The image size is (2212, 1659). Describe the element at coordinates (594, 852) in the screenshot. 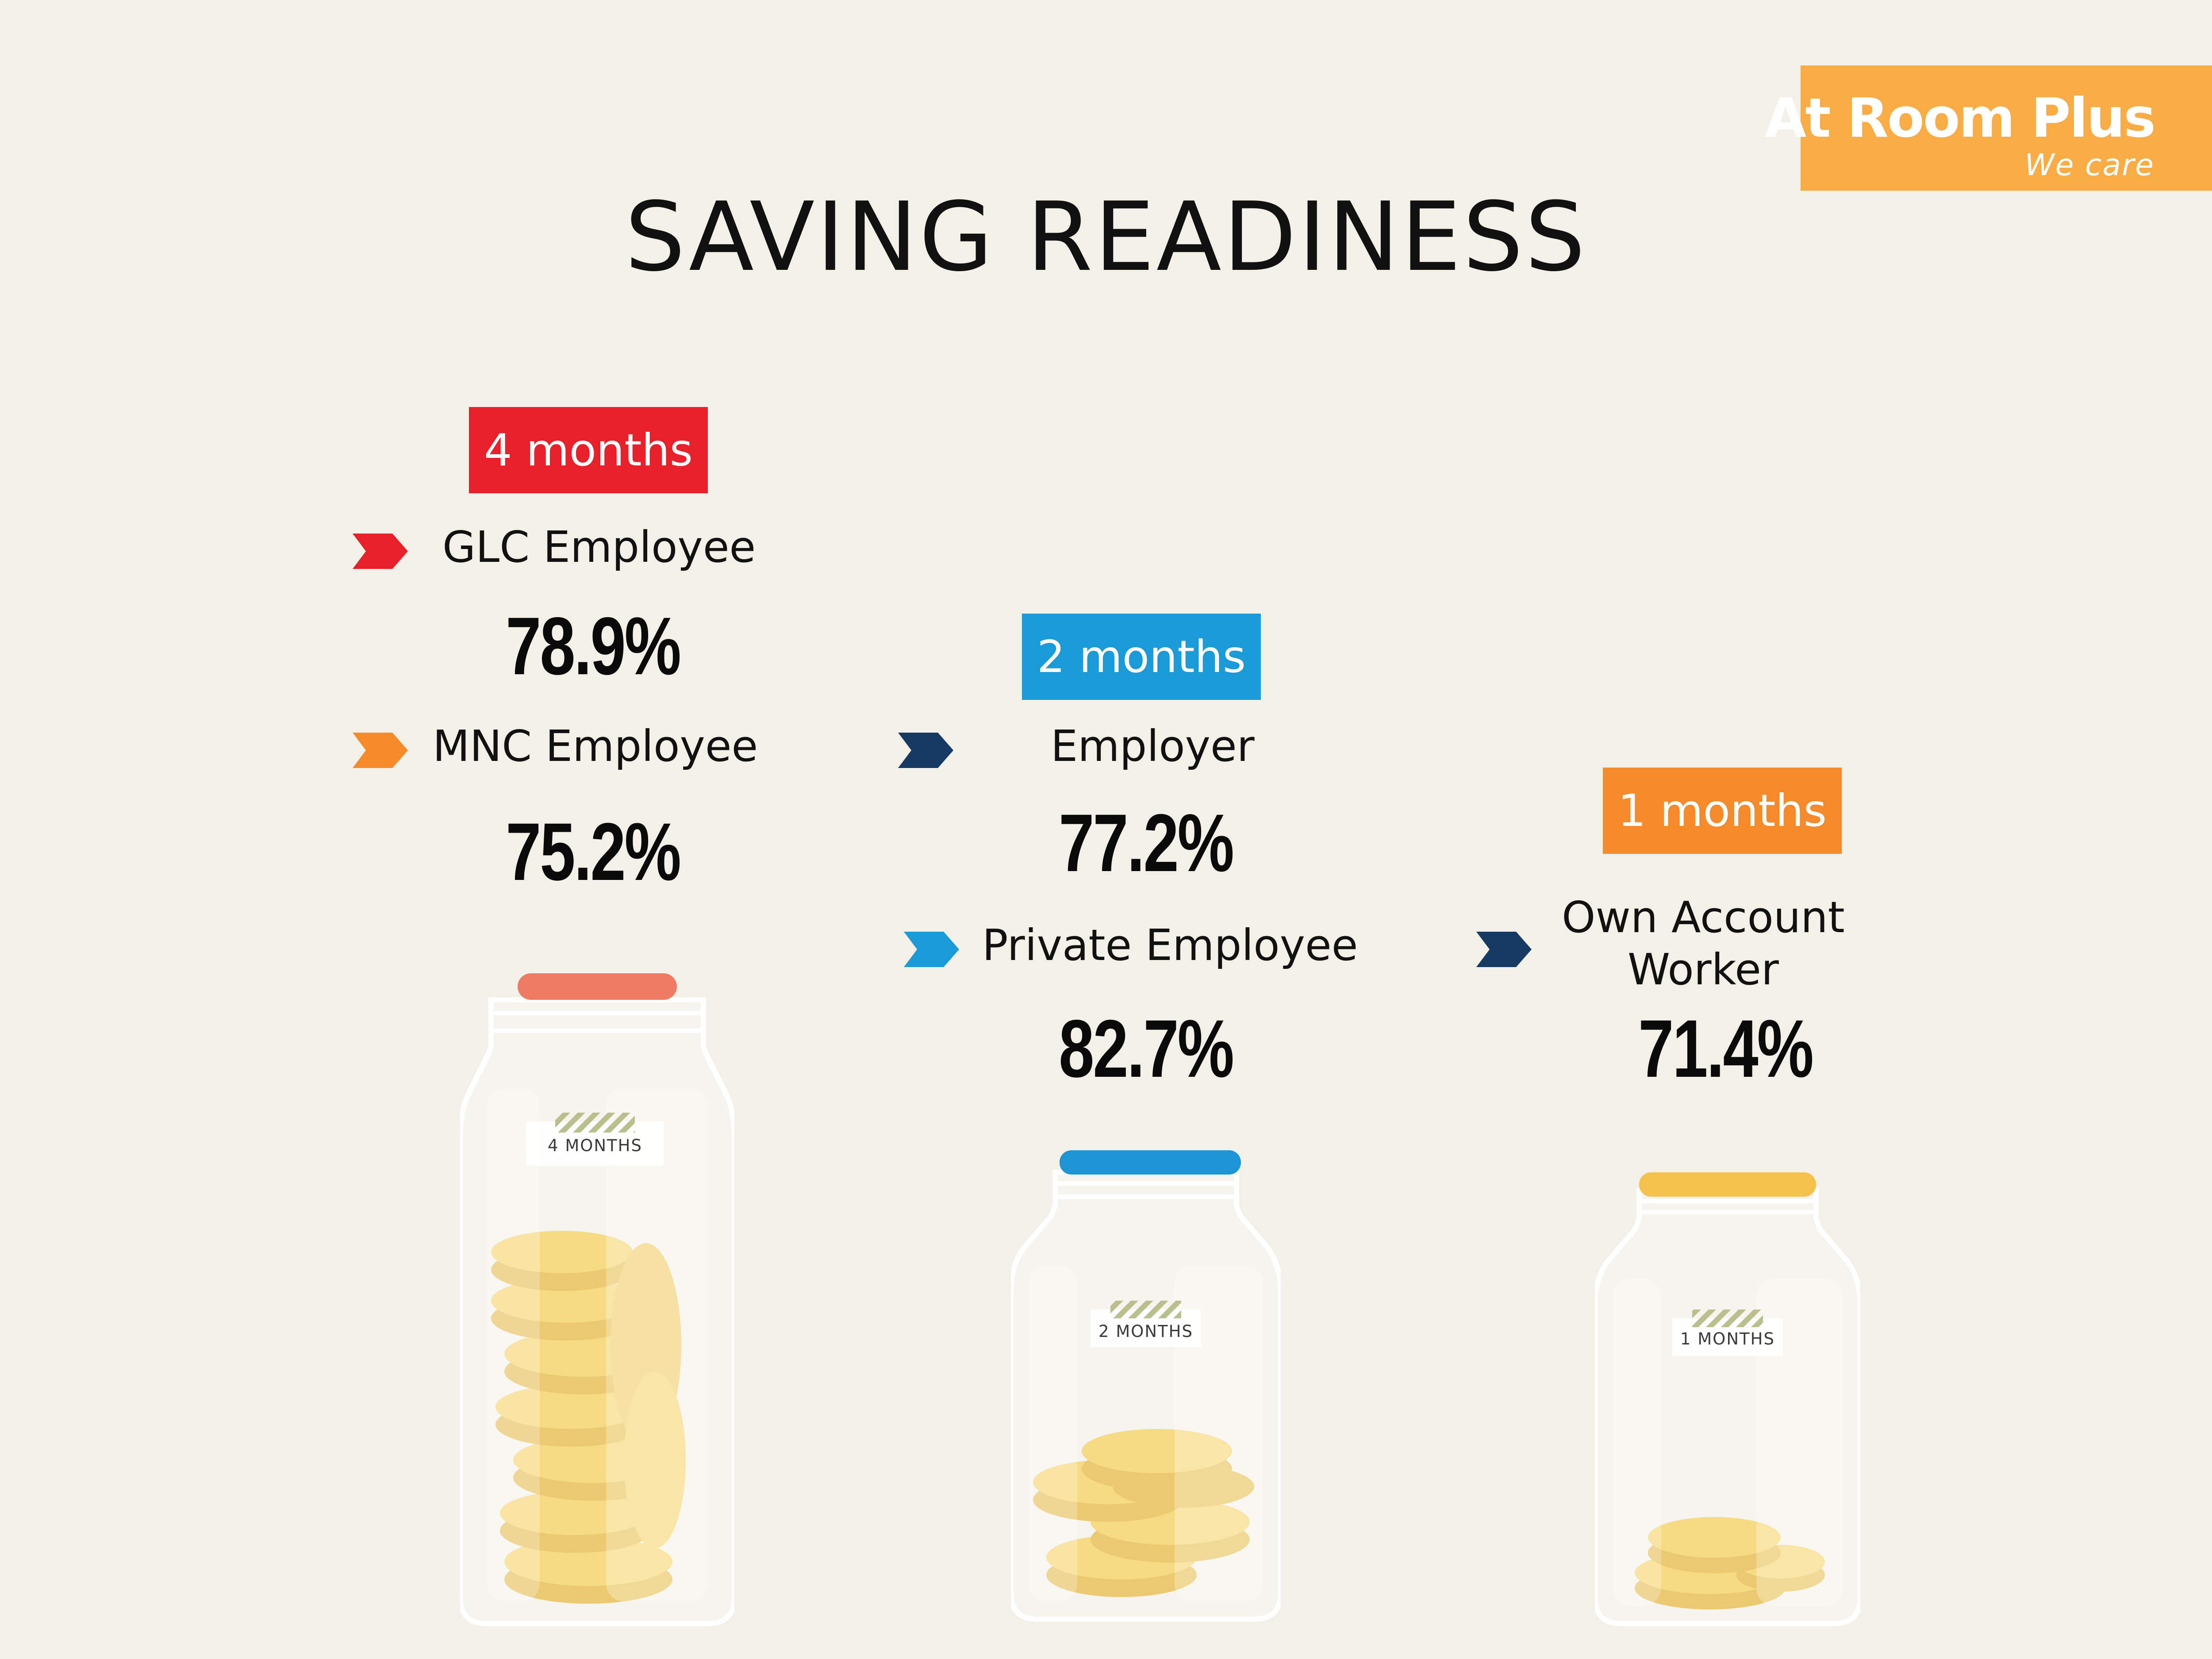

I see `percentage-mnc: 75.2%` at that location.